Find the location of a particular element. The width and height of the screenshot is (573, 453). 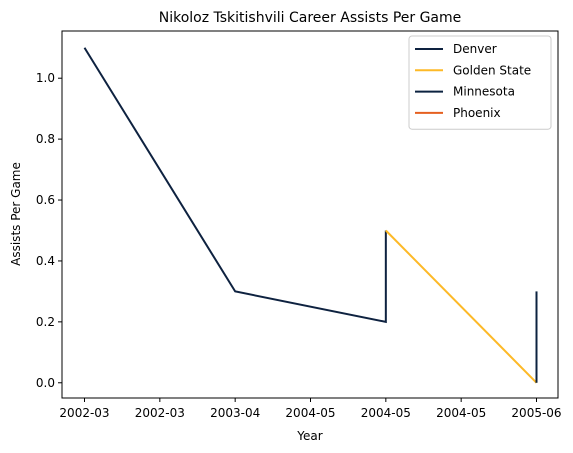

x-axis-label: Year is located at coordinates (309, 436).